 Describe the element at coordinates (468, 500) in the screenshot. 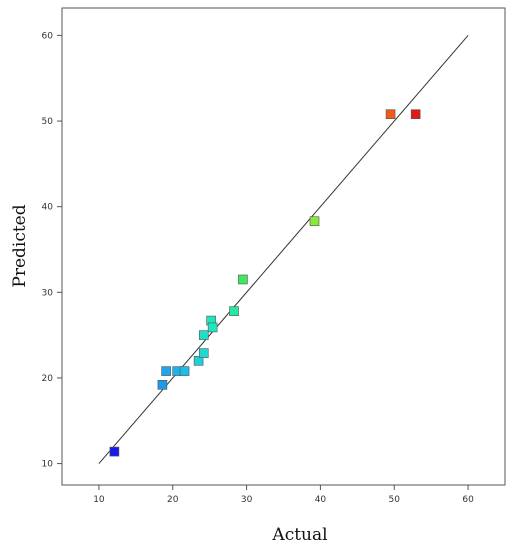

I see `x-tick-label: 60` at that location.